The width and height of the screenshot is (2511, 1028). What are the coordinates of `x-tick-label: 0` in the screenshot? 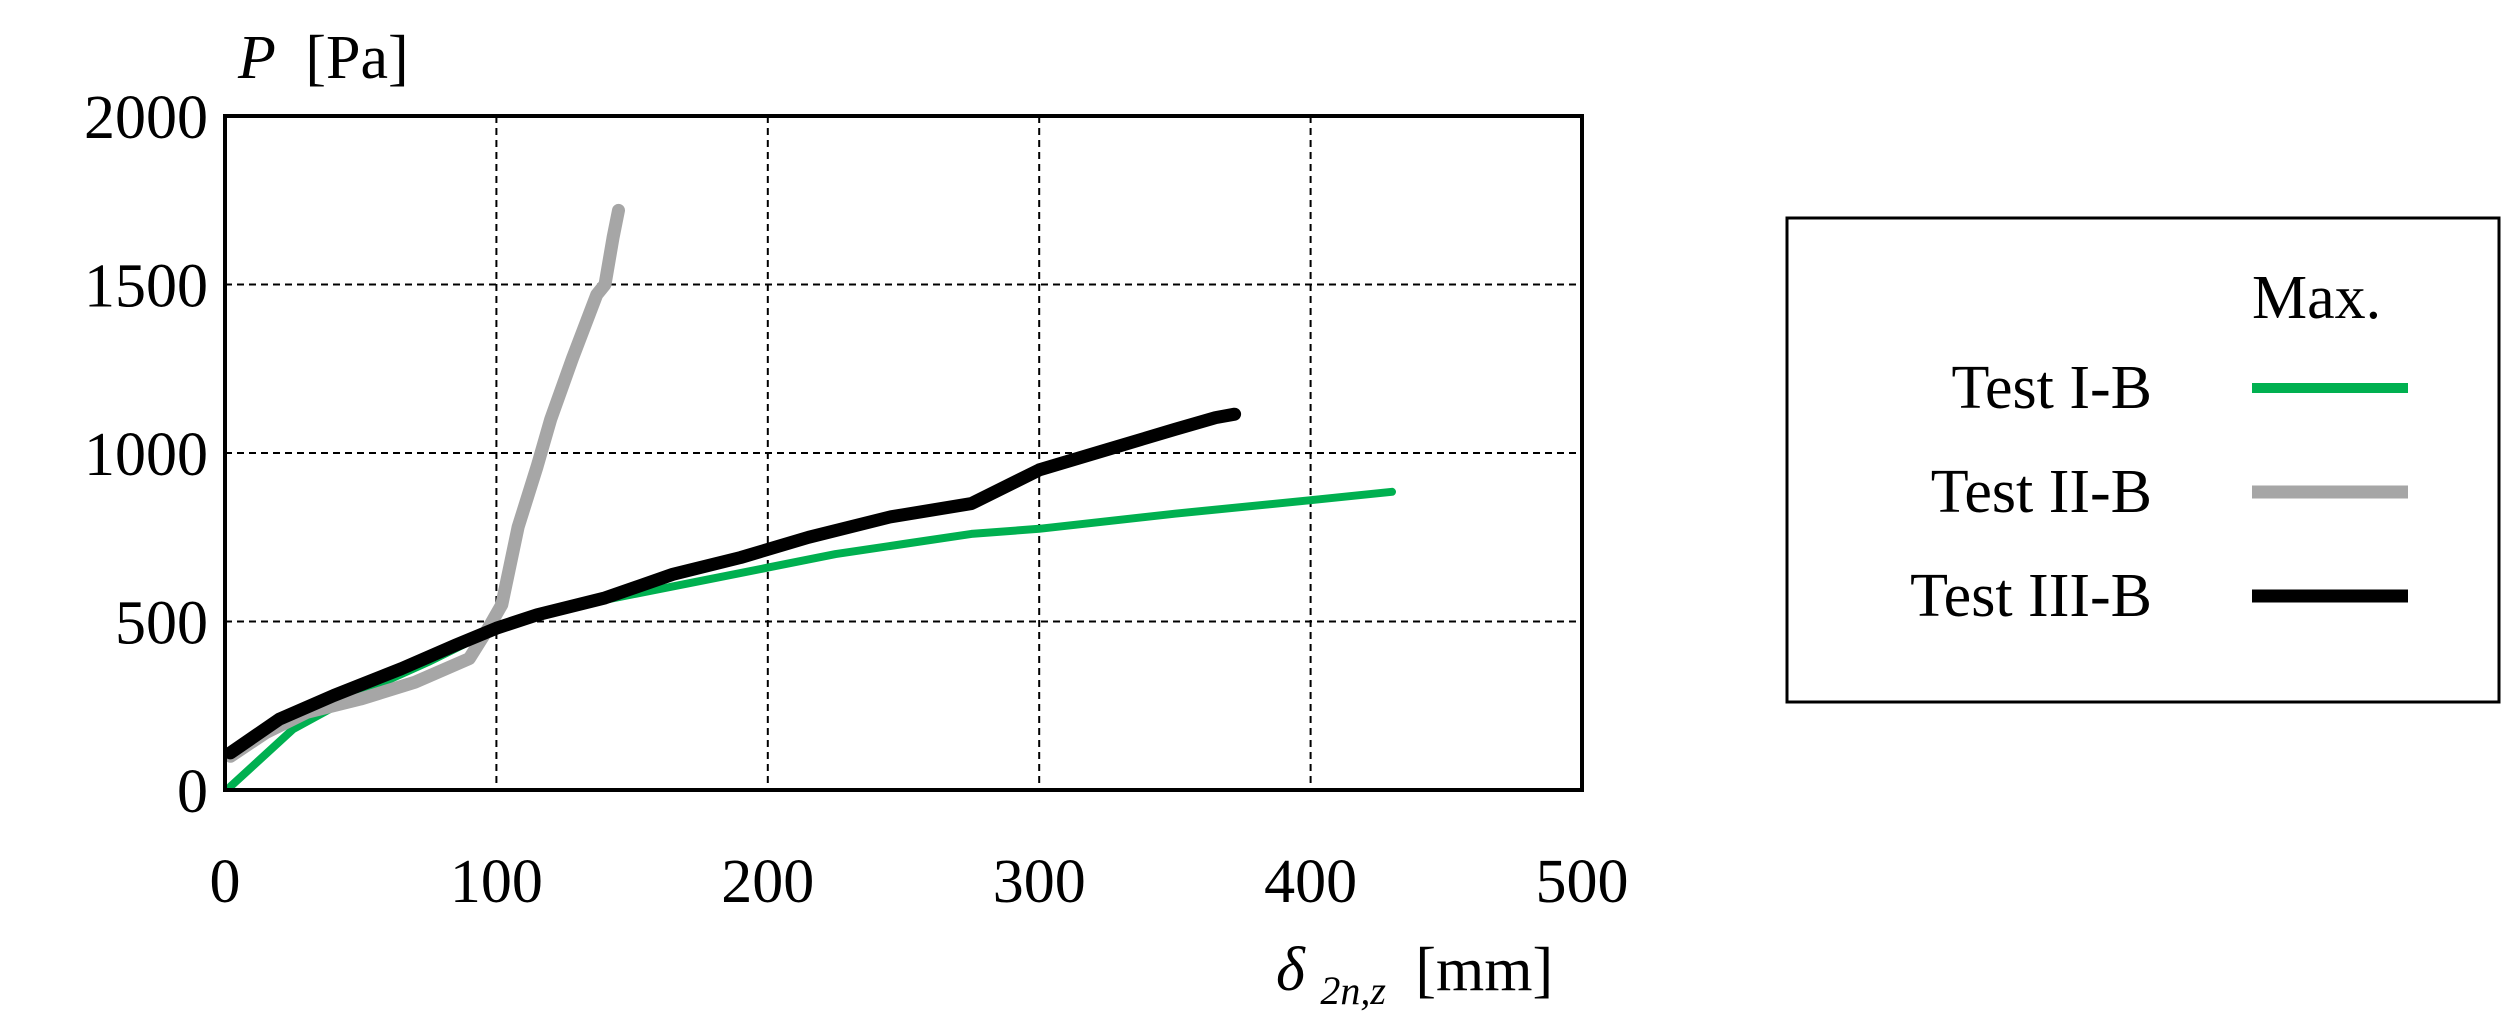 It's located at (225, 882).